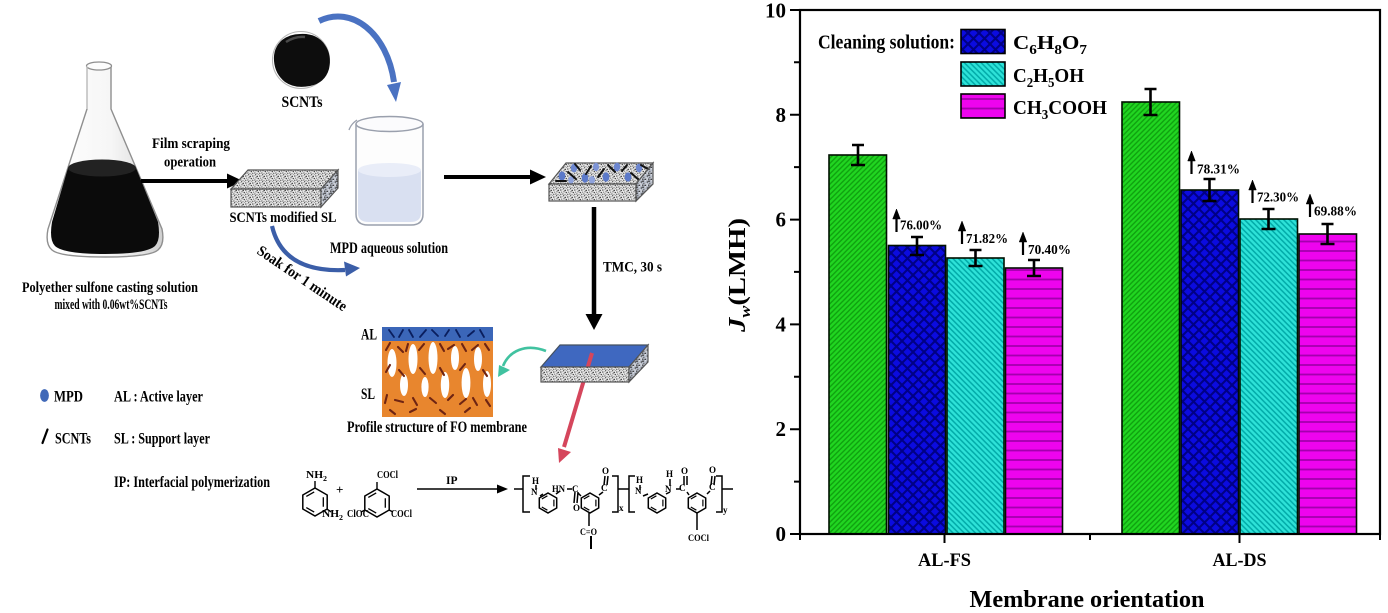  What do you see at coordinates (452, 481) in the screenshot?
I see `svg-text: IP` at bounding box center [452, 481].